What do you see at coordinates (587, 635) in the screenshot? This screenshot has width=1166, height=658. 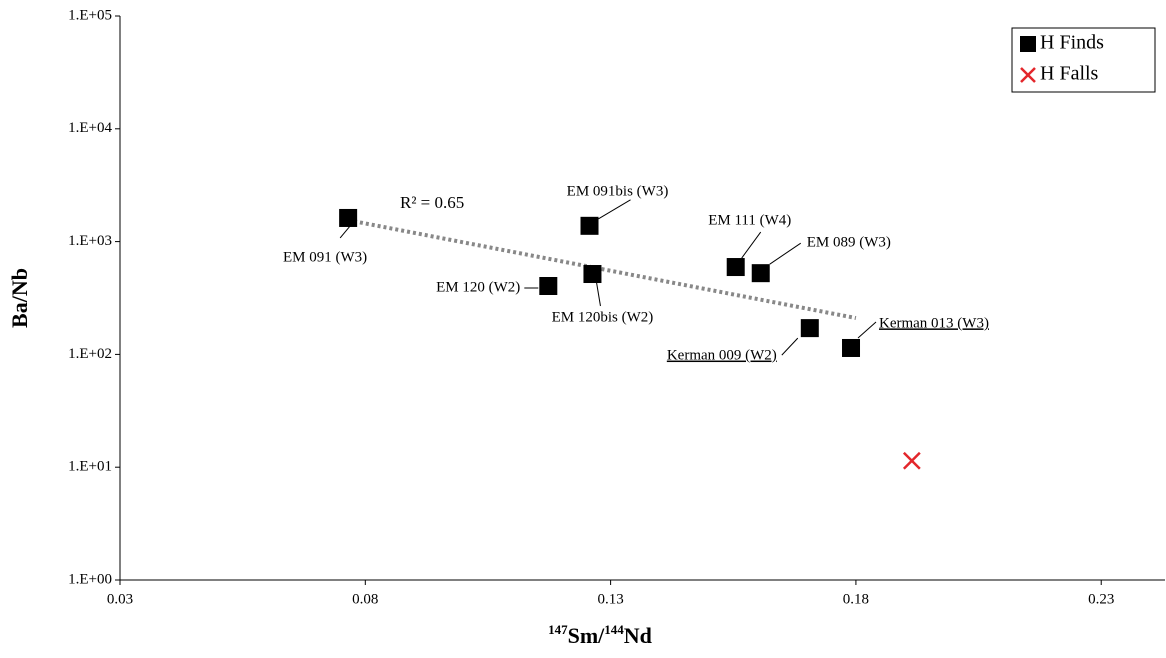 I see `x-title-part: Sm/` at bounding box center [587, 635].